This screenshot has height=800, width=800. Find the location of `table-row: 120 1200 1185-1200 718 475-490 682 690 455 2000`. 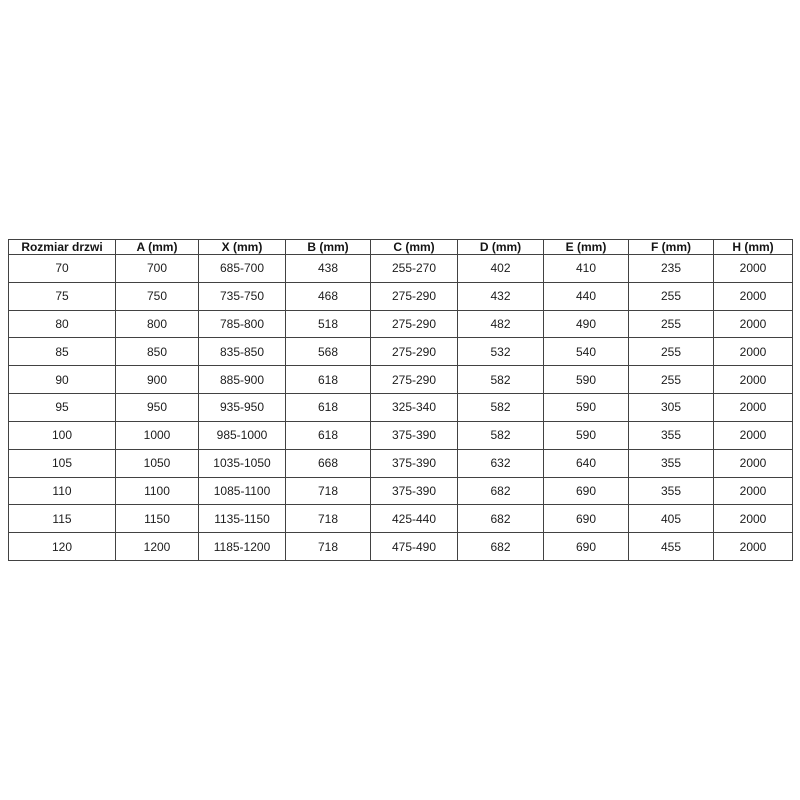

table-row: 120 1200 1185-1200 718 475-490 682 690 455 2000 is located at coordinates (400, 546).